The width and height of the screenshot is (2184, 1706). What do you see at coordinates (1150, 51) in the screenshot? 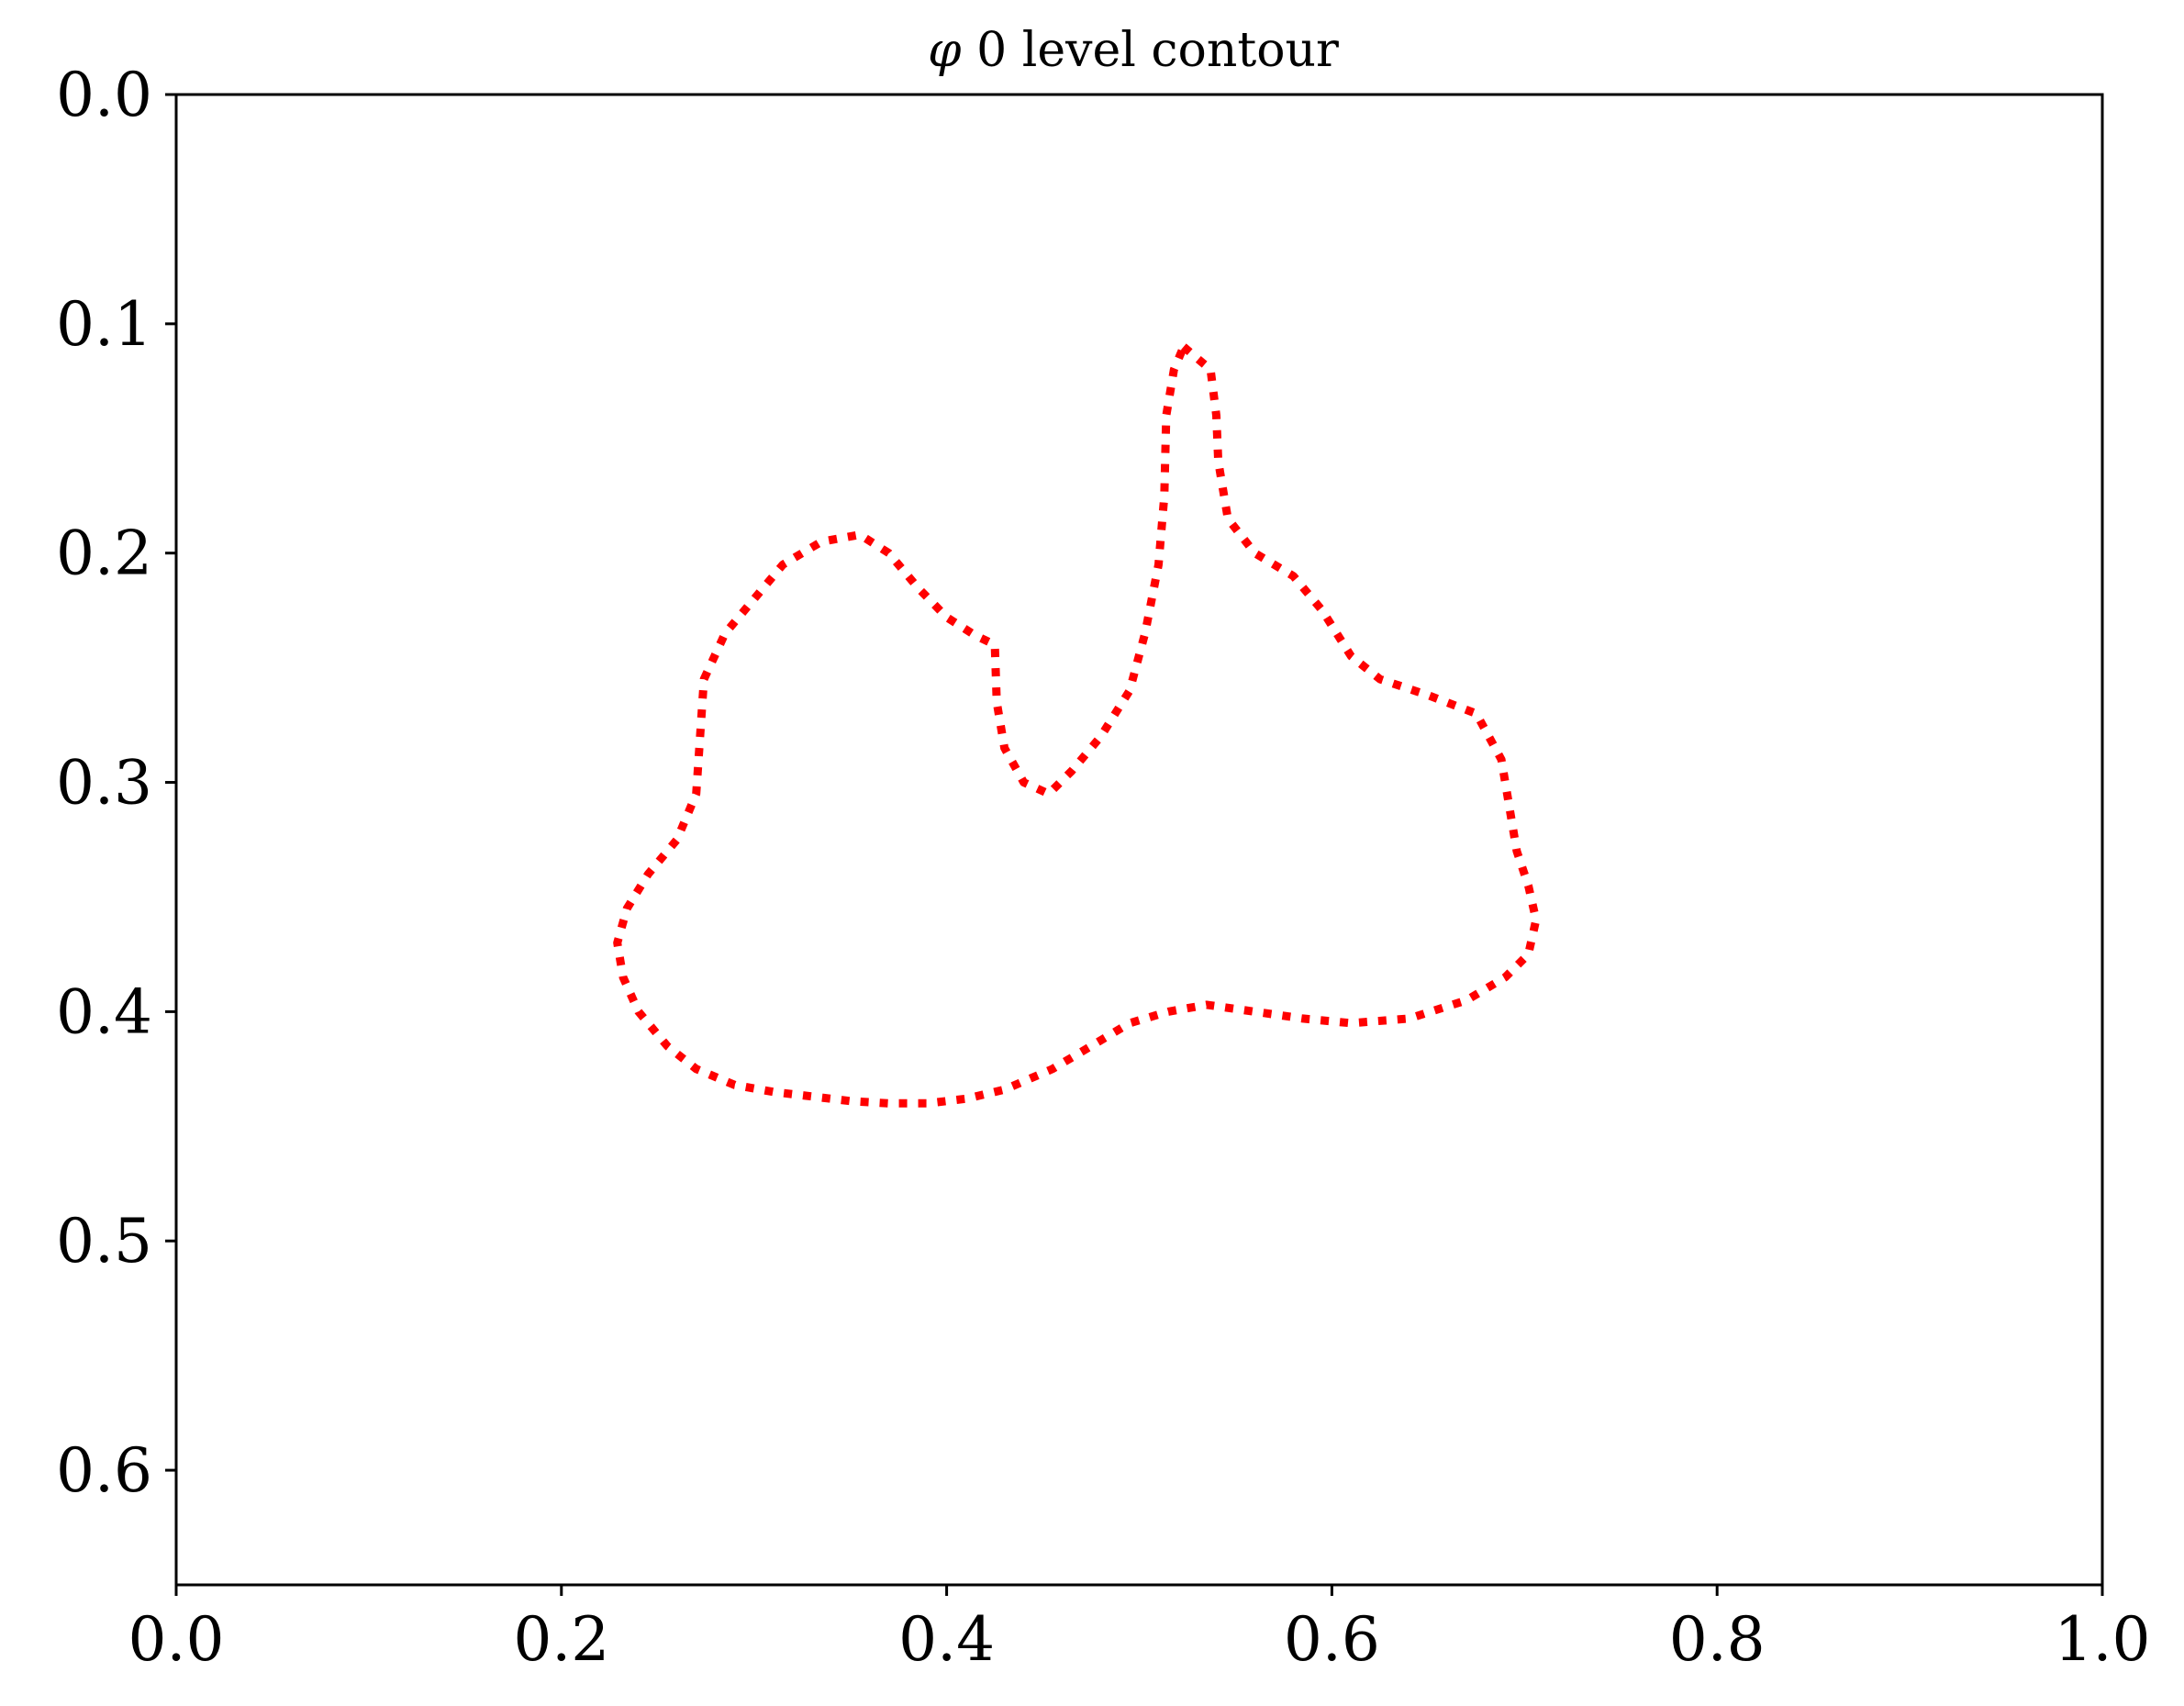
I see `title-rest: 0 level contour` at bounding box center [1150, 51].